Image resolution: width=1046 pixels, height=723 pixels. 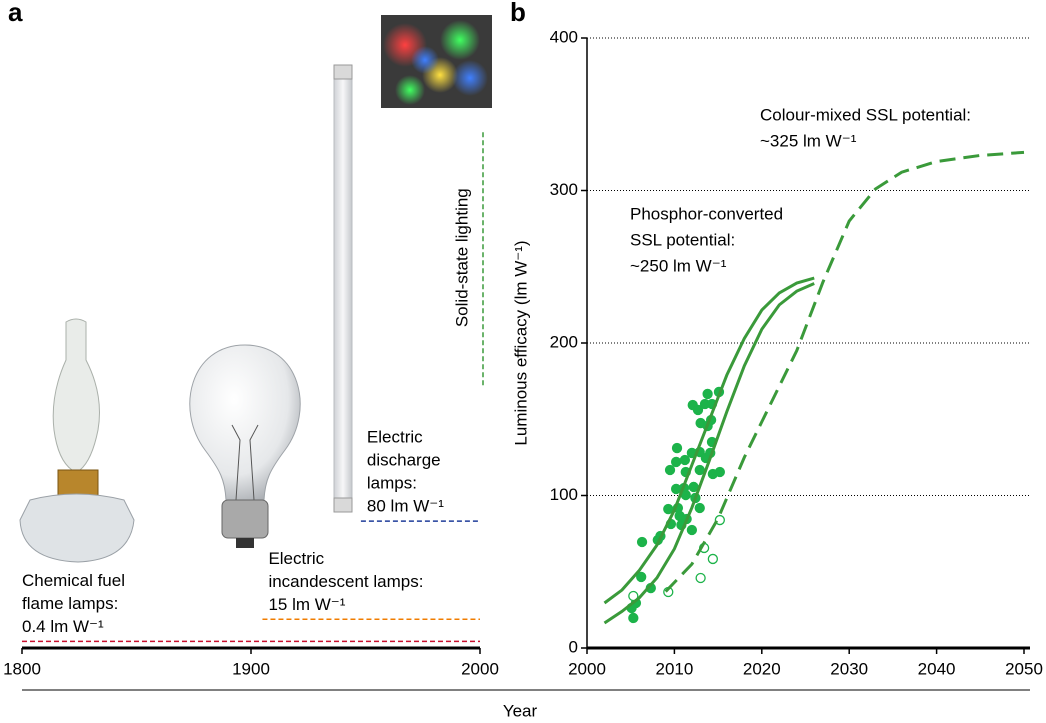 I want to click on level-label: 80 lm W⁻¹, so click(x=405, y=506).